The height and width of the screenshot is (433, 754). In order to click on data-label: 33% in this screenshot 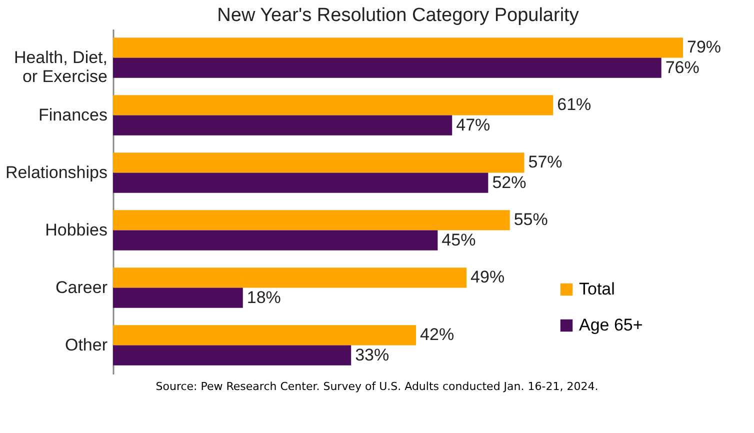, I will do `click(372, 354)`.